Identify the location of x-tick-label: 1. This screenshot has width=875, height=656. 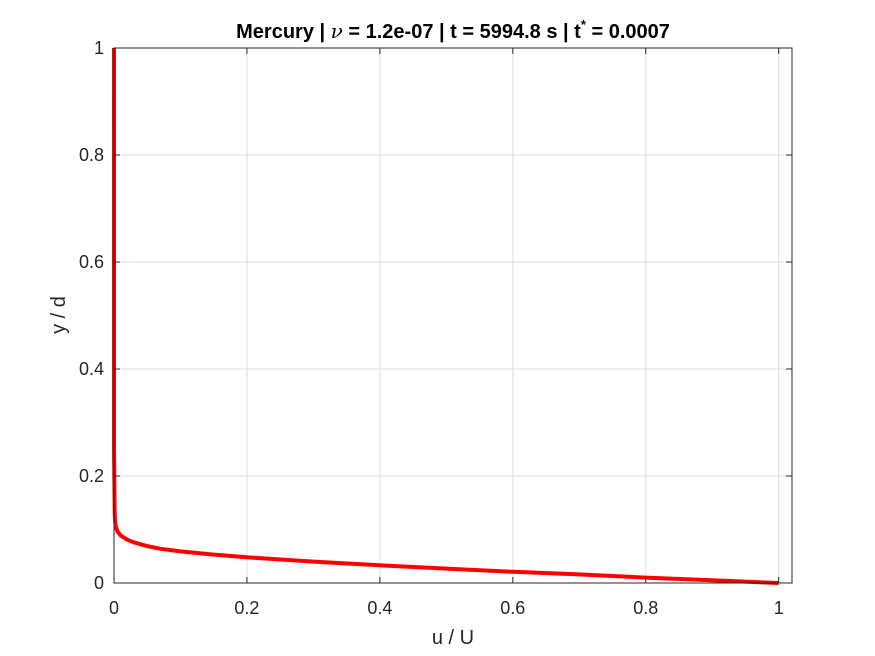
(779, 608).